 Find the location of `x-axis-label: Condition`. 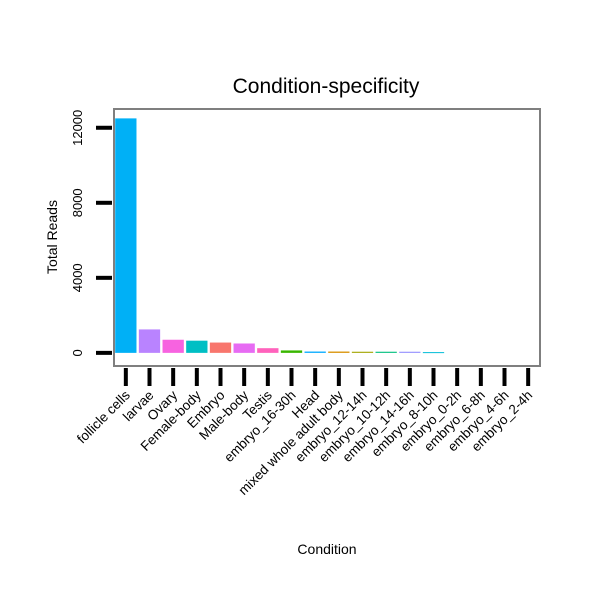

x-axis-label: Condition is located at coordinates (326, 549).